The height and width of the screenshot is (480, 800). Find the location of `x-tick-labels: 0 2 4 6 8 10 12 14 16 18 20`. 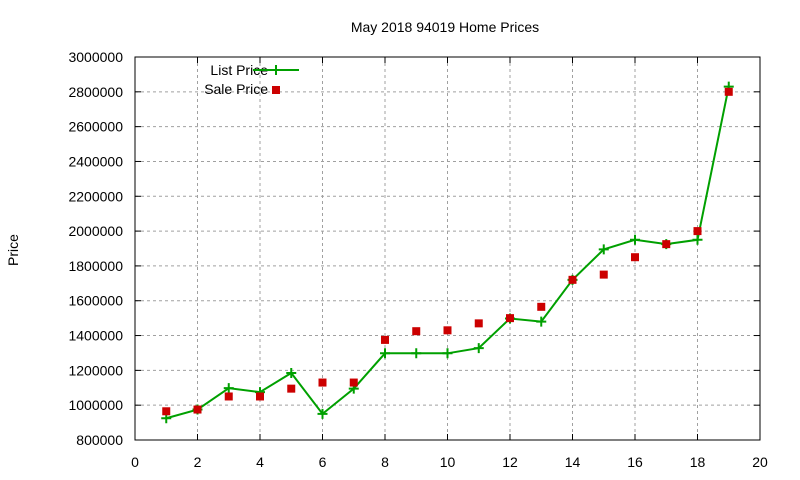

x-tick-labels: 0 2 4 6 8 10 12 14 16 18 20 is located at coordinates (449, 462).